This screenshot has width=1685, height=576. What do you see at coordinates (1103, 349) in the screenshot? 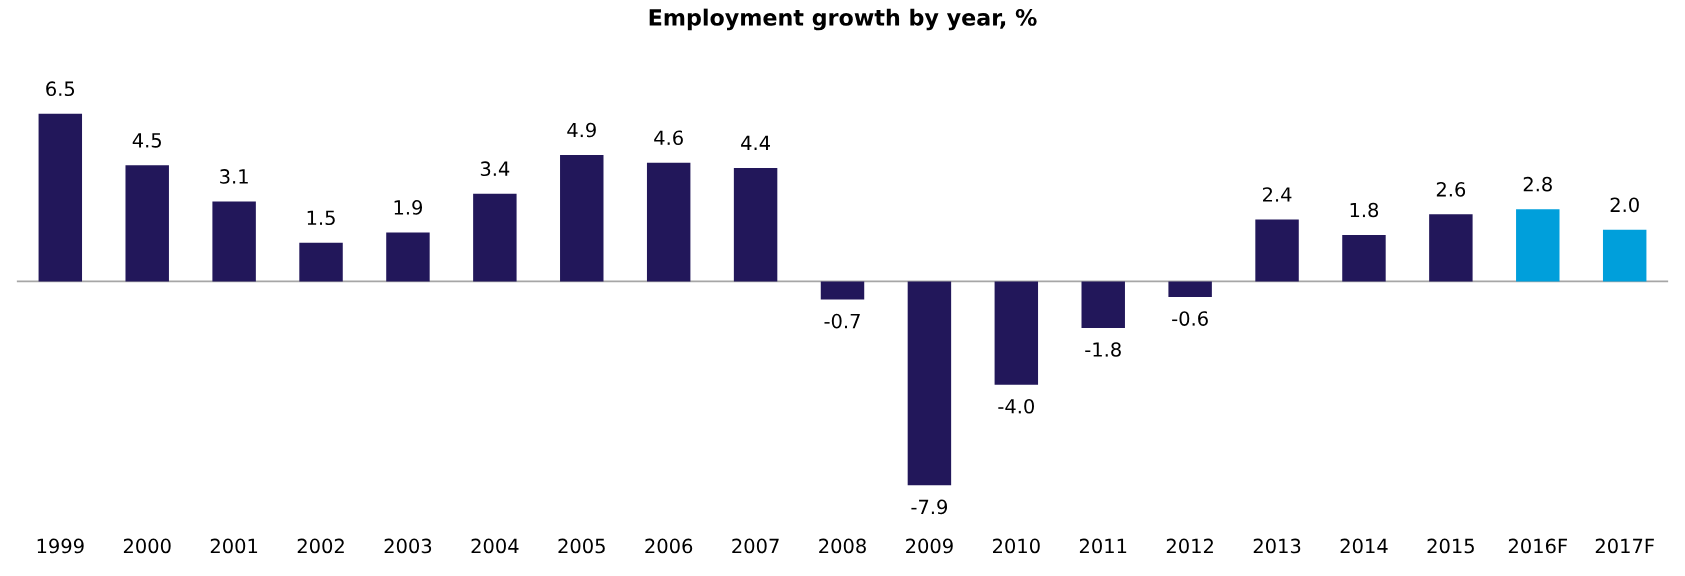
I see `data-label: -1.8` at bounding box center [1103, 349].